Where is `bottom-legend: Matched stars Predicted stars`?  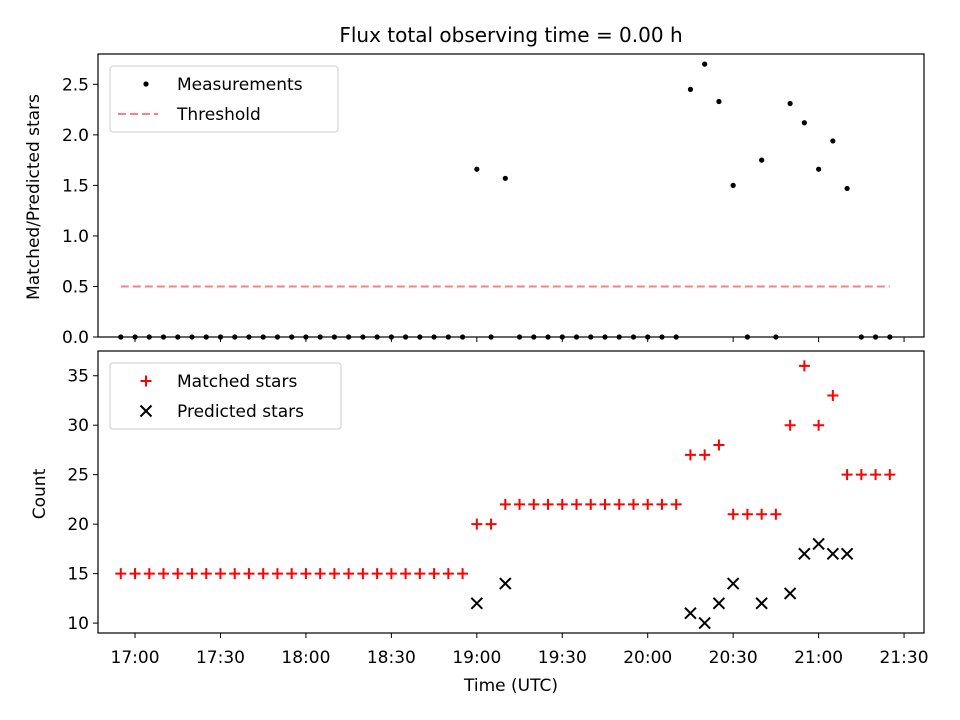
bottom-legend: Matched stars Predicted stars is located at coordinates (225, 396).